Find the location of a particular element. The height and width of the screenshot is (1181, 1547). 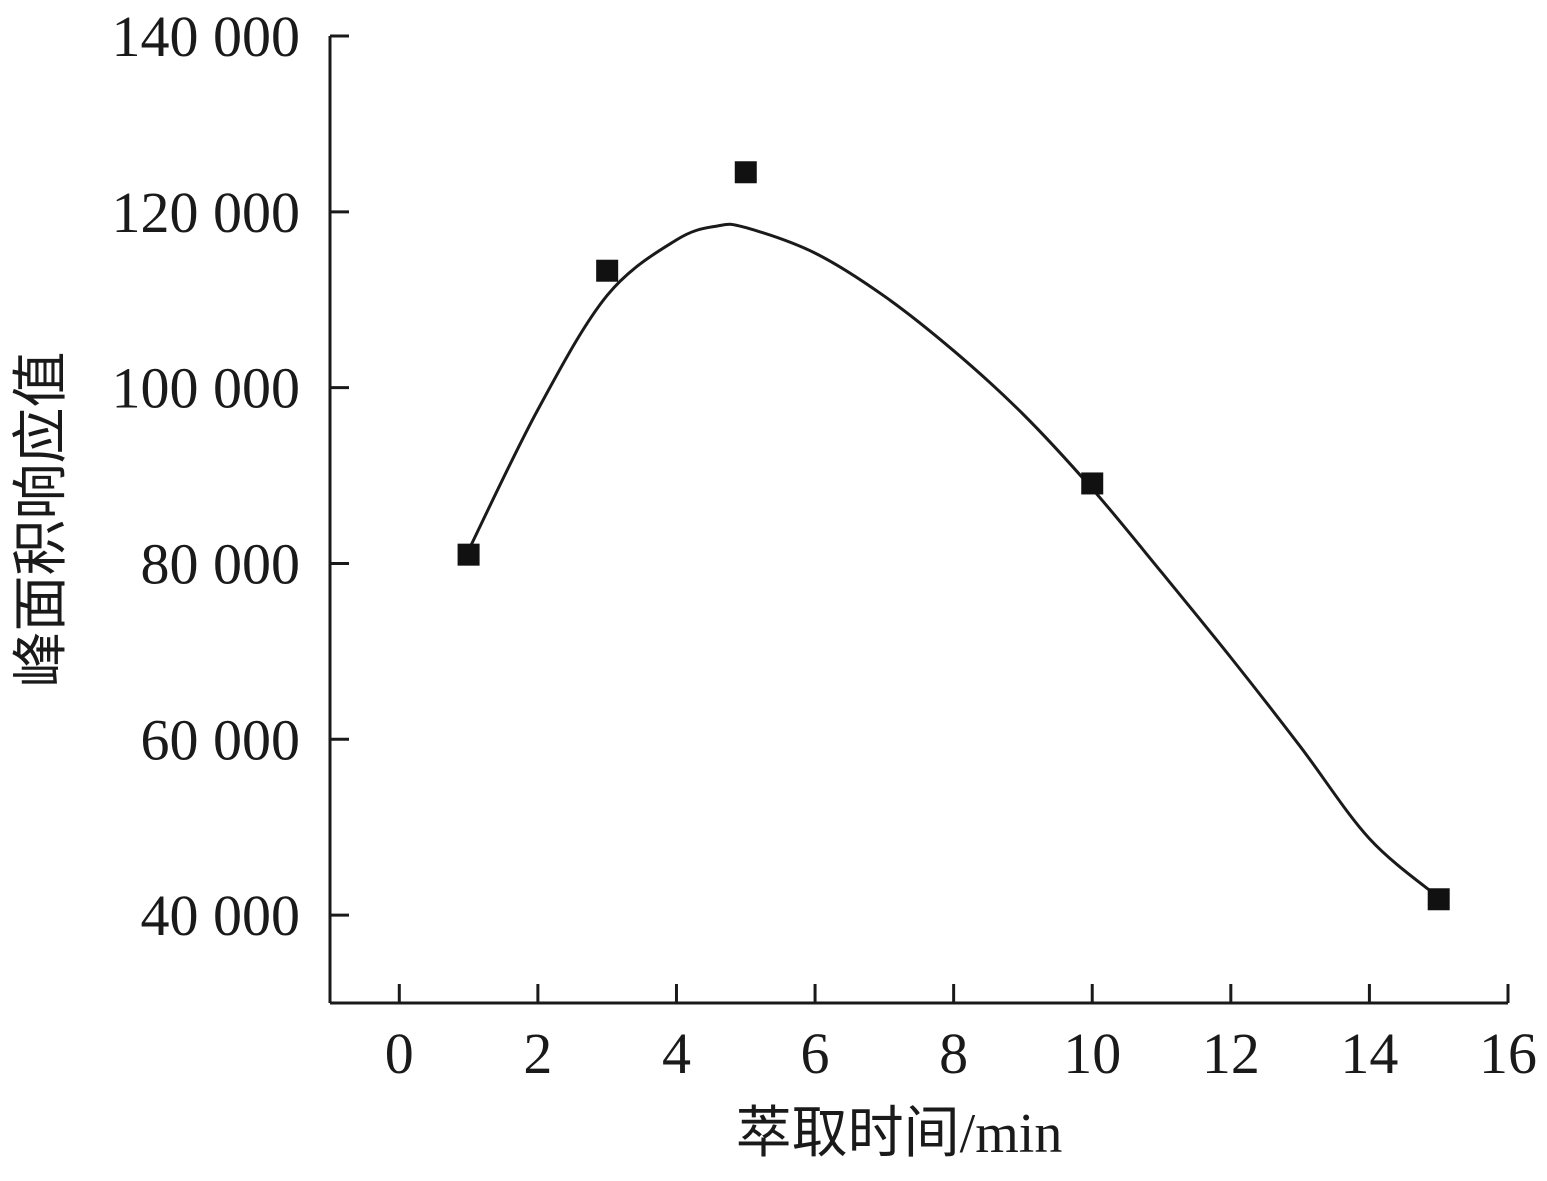

y-tick-label: 100 000 is located at coordinates (206, 388).